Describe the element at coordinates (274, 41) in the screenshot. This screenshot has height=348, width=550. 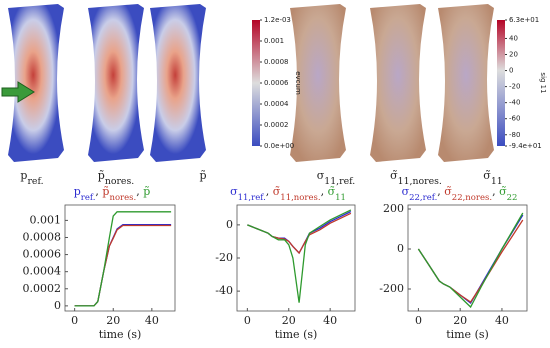
I see `colorbar-tick-label: 0.001` at that location.